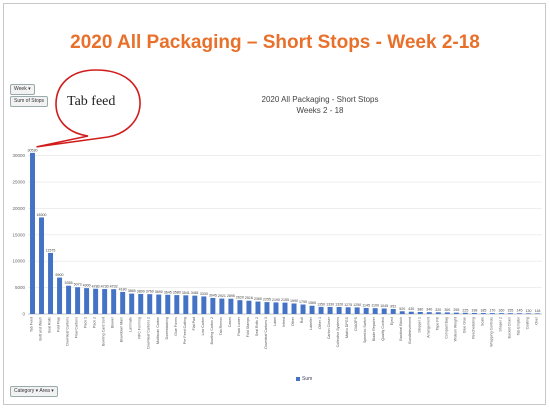 This screenshot has height=409, width=550. I want to click on filter-category-button: Category ▾ Area ▾, so click(34, 391).